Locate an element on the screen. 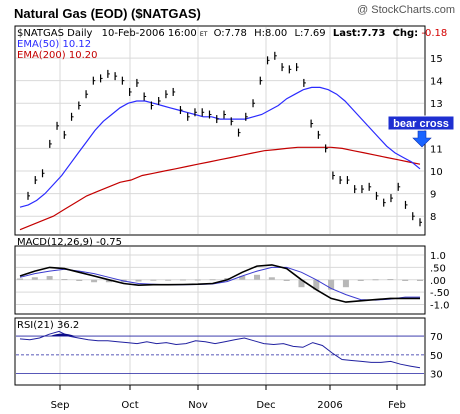 The width and height of the screenshot is (460, 414). chart-title: Natural Gas (EOD) ($NATGAS) is located at coordinates (107, 13).